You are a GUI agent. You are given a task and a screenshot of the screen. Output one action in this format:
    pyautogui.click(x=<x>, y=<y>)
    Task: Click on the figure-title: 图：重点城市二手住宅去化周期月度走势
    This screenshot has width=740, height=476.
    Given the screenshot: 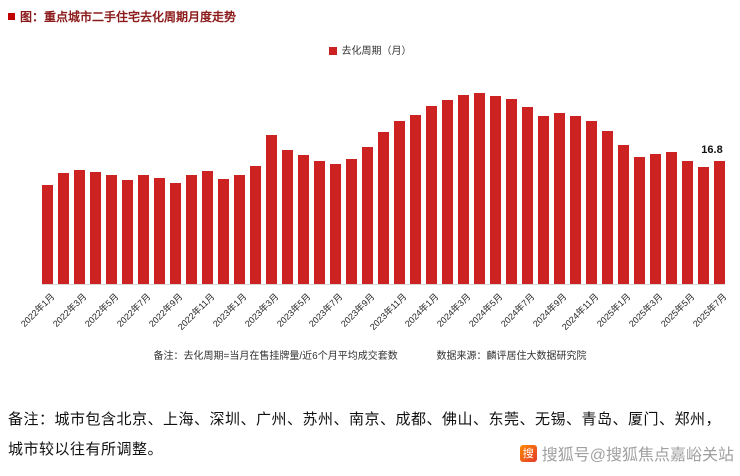 What is the action you would take?
    pyautogui.click(x=122, y=16)
    